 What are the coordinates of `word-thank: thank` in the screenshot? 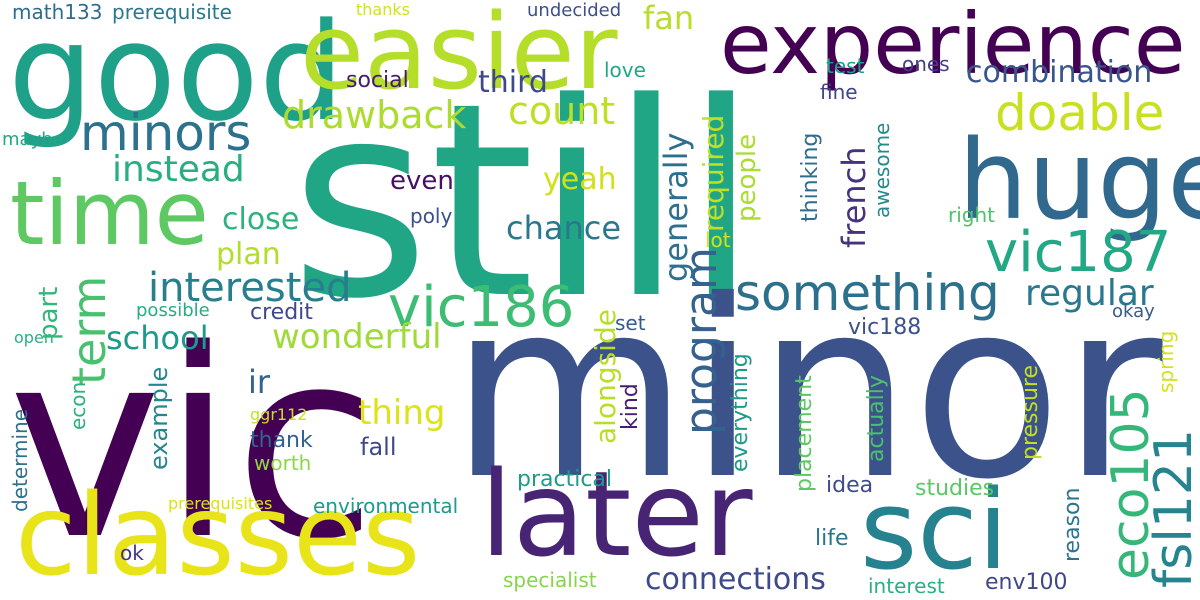 It's located at (281, 440).